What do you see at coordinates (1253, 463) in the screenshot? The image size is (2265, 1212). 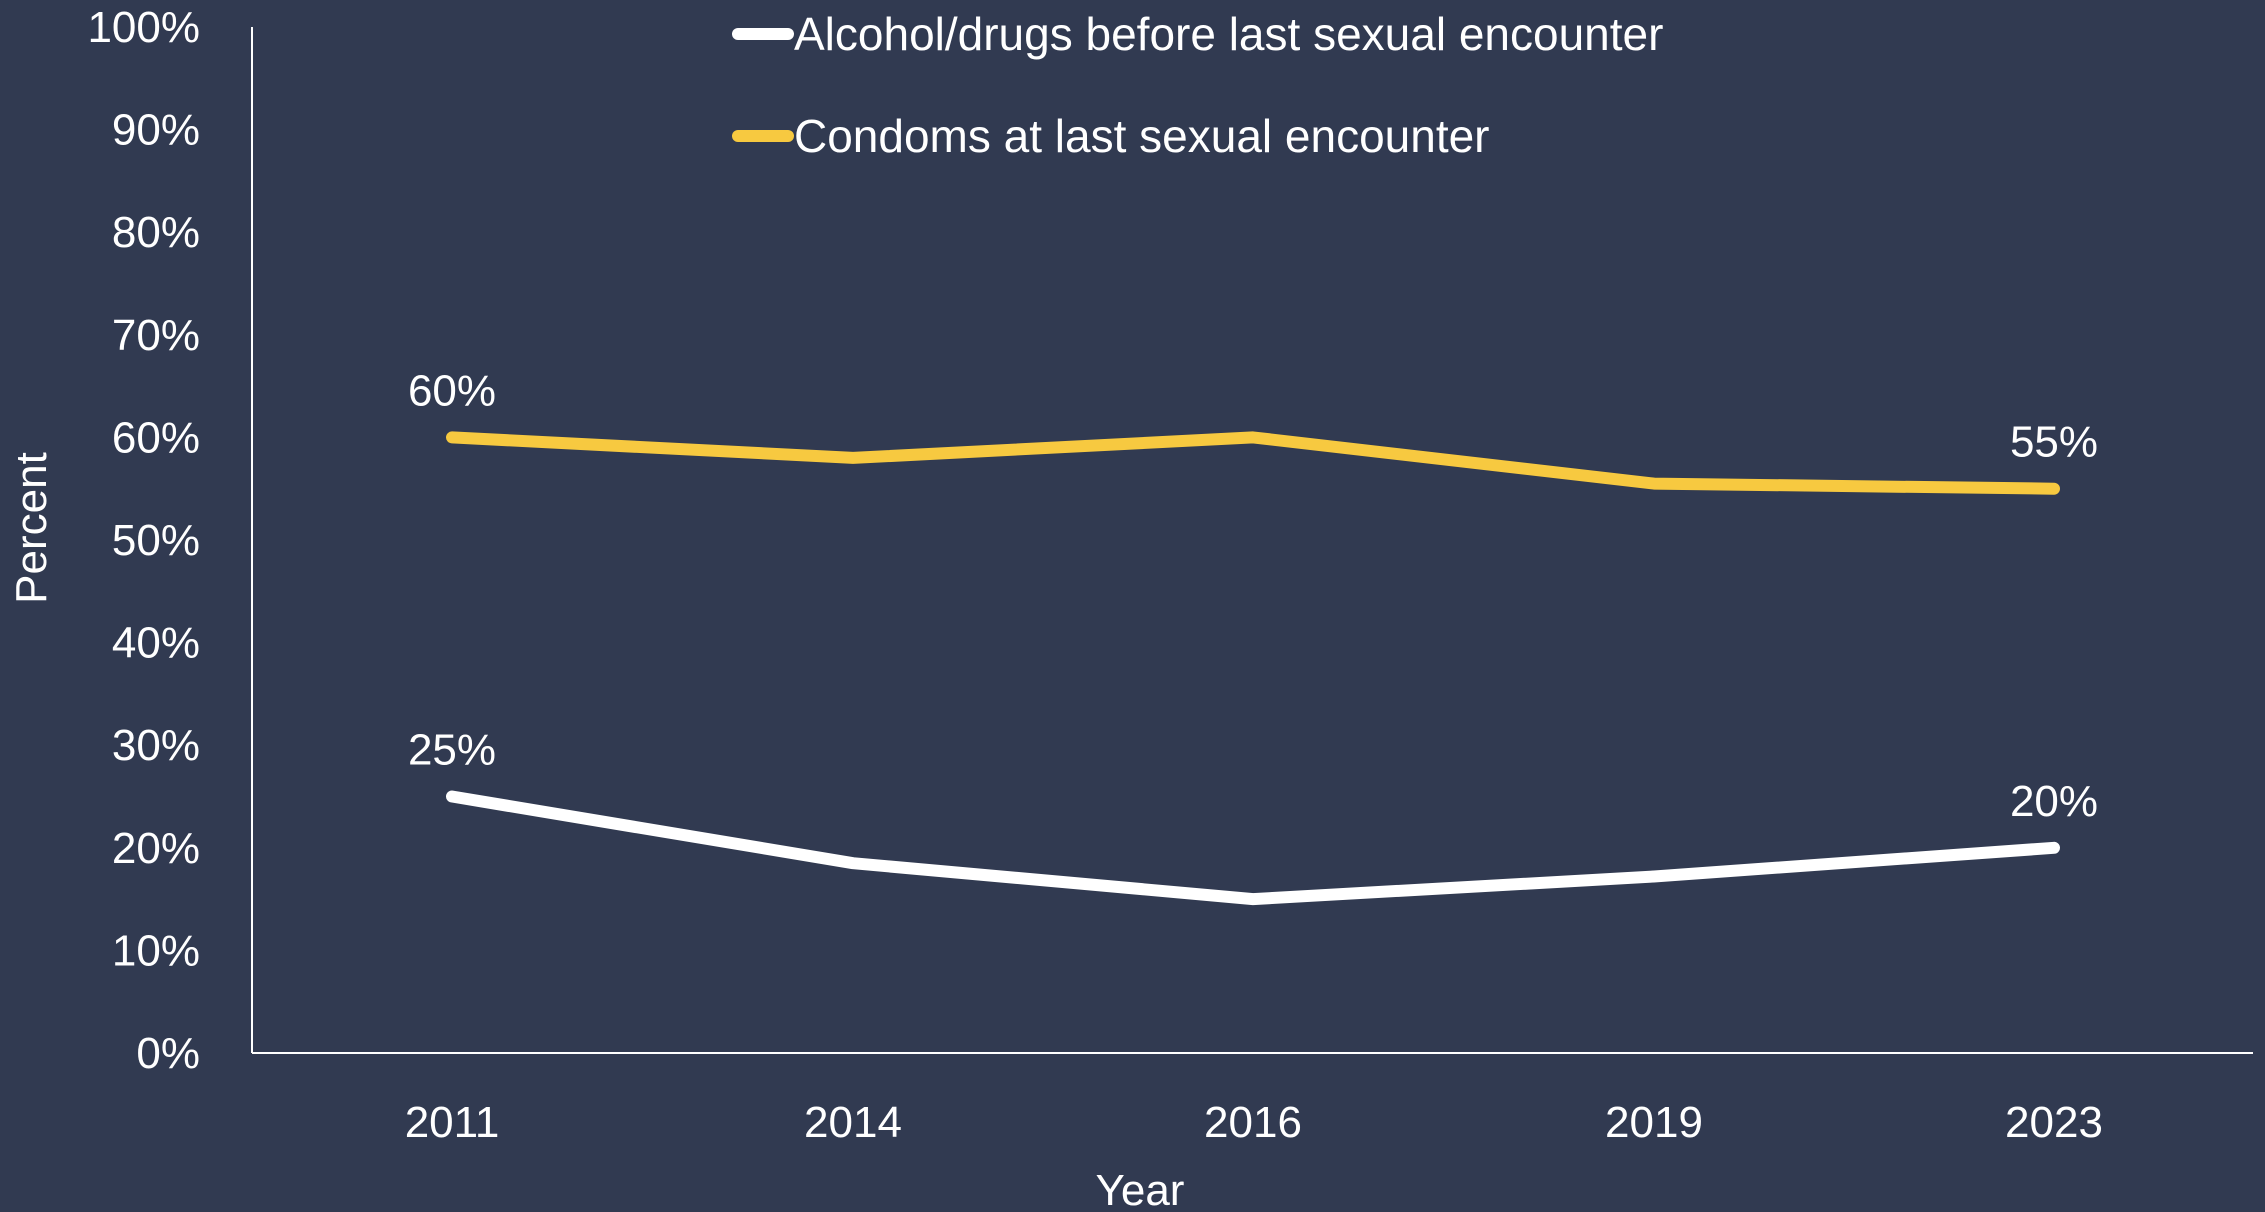 I see `series-line-condoms` at bounding box center [1253, 463].